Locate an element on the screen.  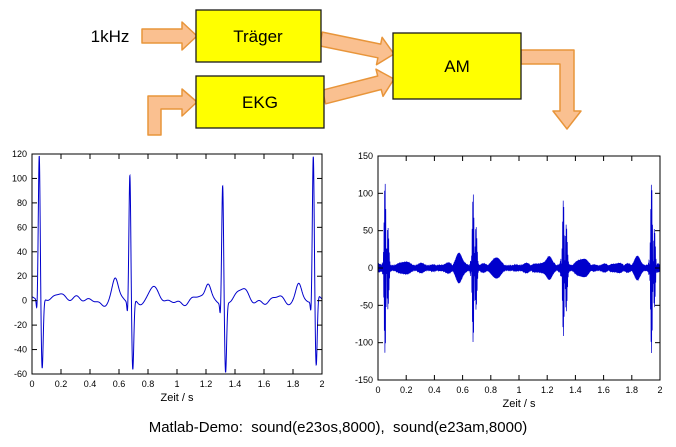
ekg-block: EKG is located at coordinates (260, 102).